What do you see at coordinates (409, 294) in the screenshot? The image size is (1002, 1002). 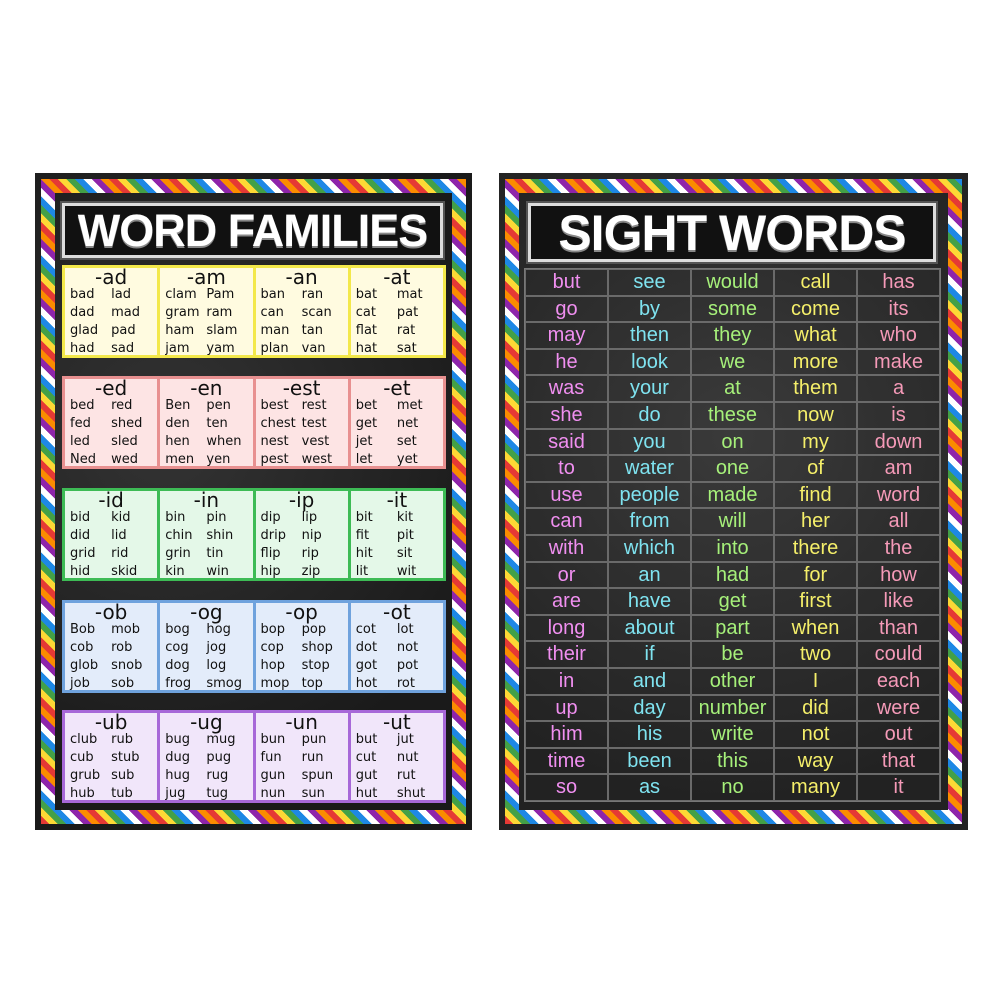 I see `family-word: mat` at bounding box center [409, 294].